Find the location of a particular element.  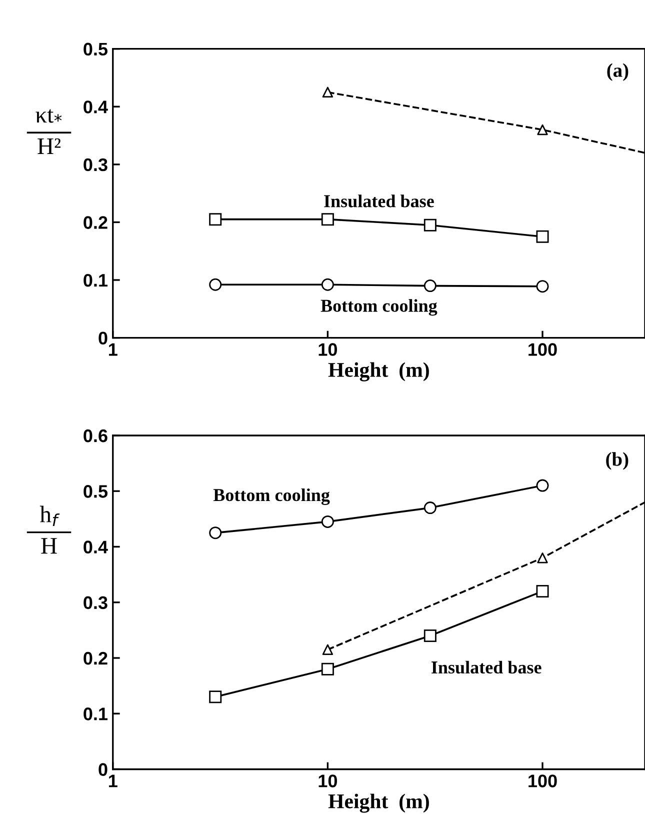

y-axis-title: κt$_{*}$ H² is located at coordinates (49, 131).